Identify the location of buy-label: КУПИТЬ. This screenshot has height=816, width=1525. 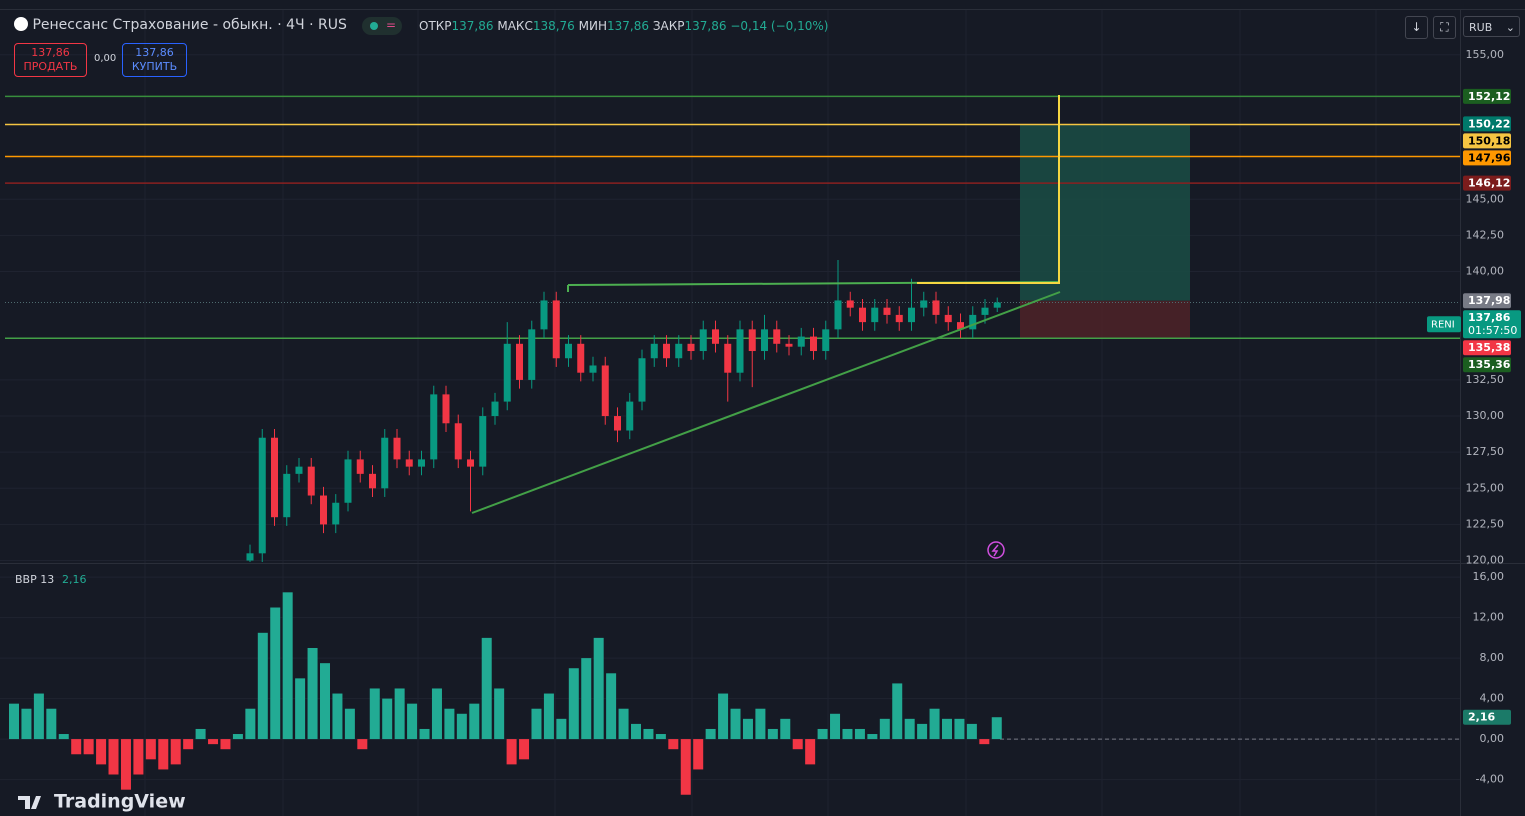
(154, 66).